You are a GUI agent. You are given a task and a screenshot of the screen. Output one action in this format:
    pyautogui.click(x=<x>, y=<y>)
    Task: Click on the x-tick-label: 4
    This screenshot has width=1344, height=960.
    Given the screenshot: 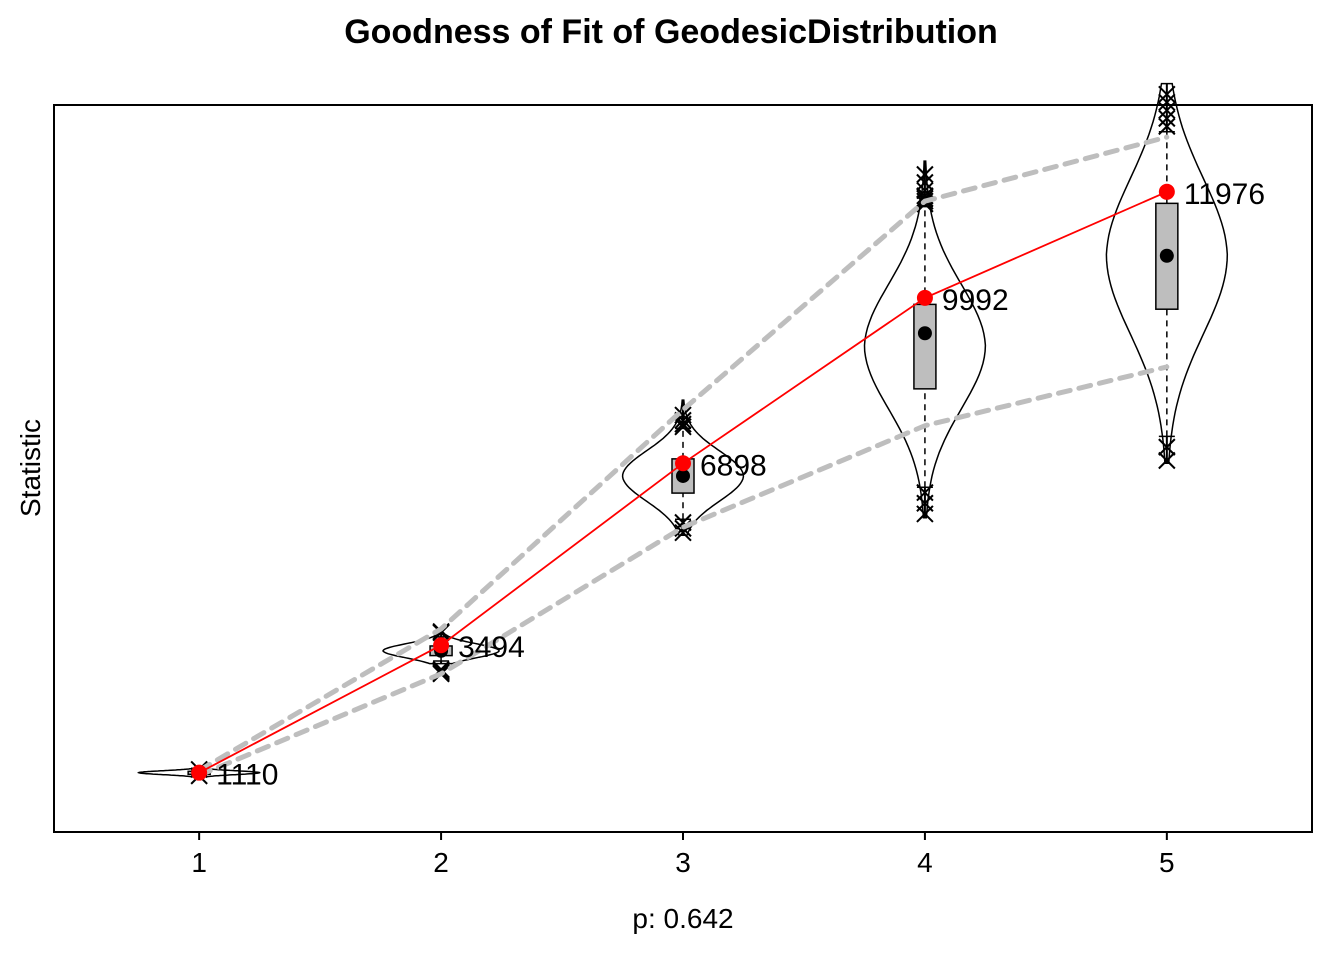 What is the action you would take?
    pyautogui.click(x=925, y=862)
    